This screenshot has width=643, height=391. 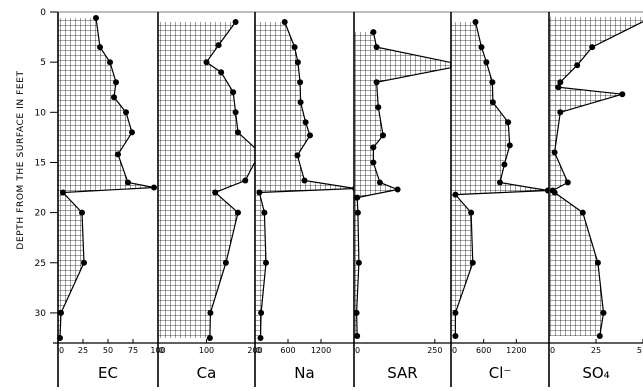 What do you see at coordinates (639, 350) in the screenshot?
I see `x-tick-label: 5` at bounding box center [639, 350].